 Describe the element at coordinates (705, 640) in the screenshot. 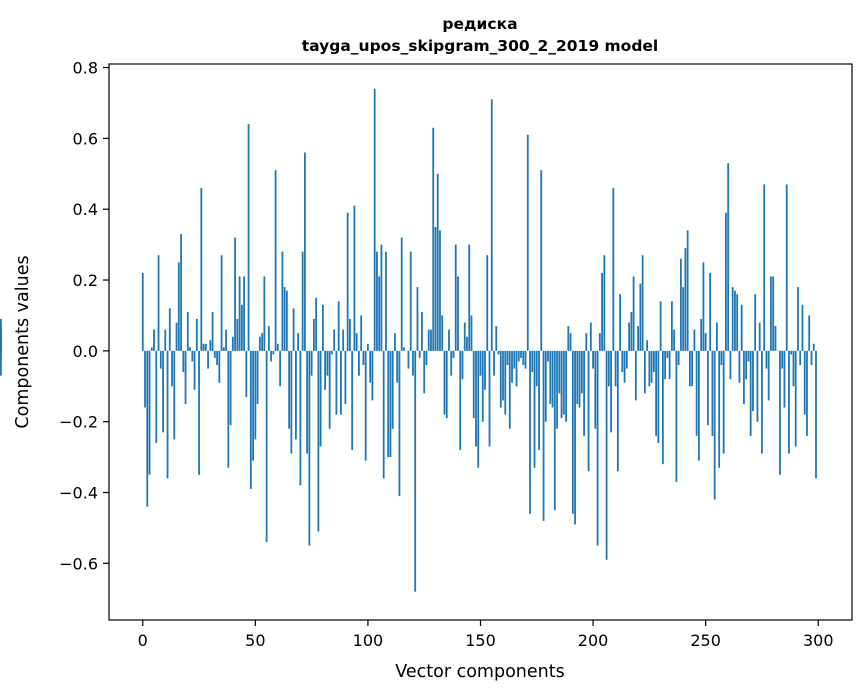

I see `x-tick-label: 250` at that location.